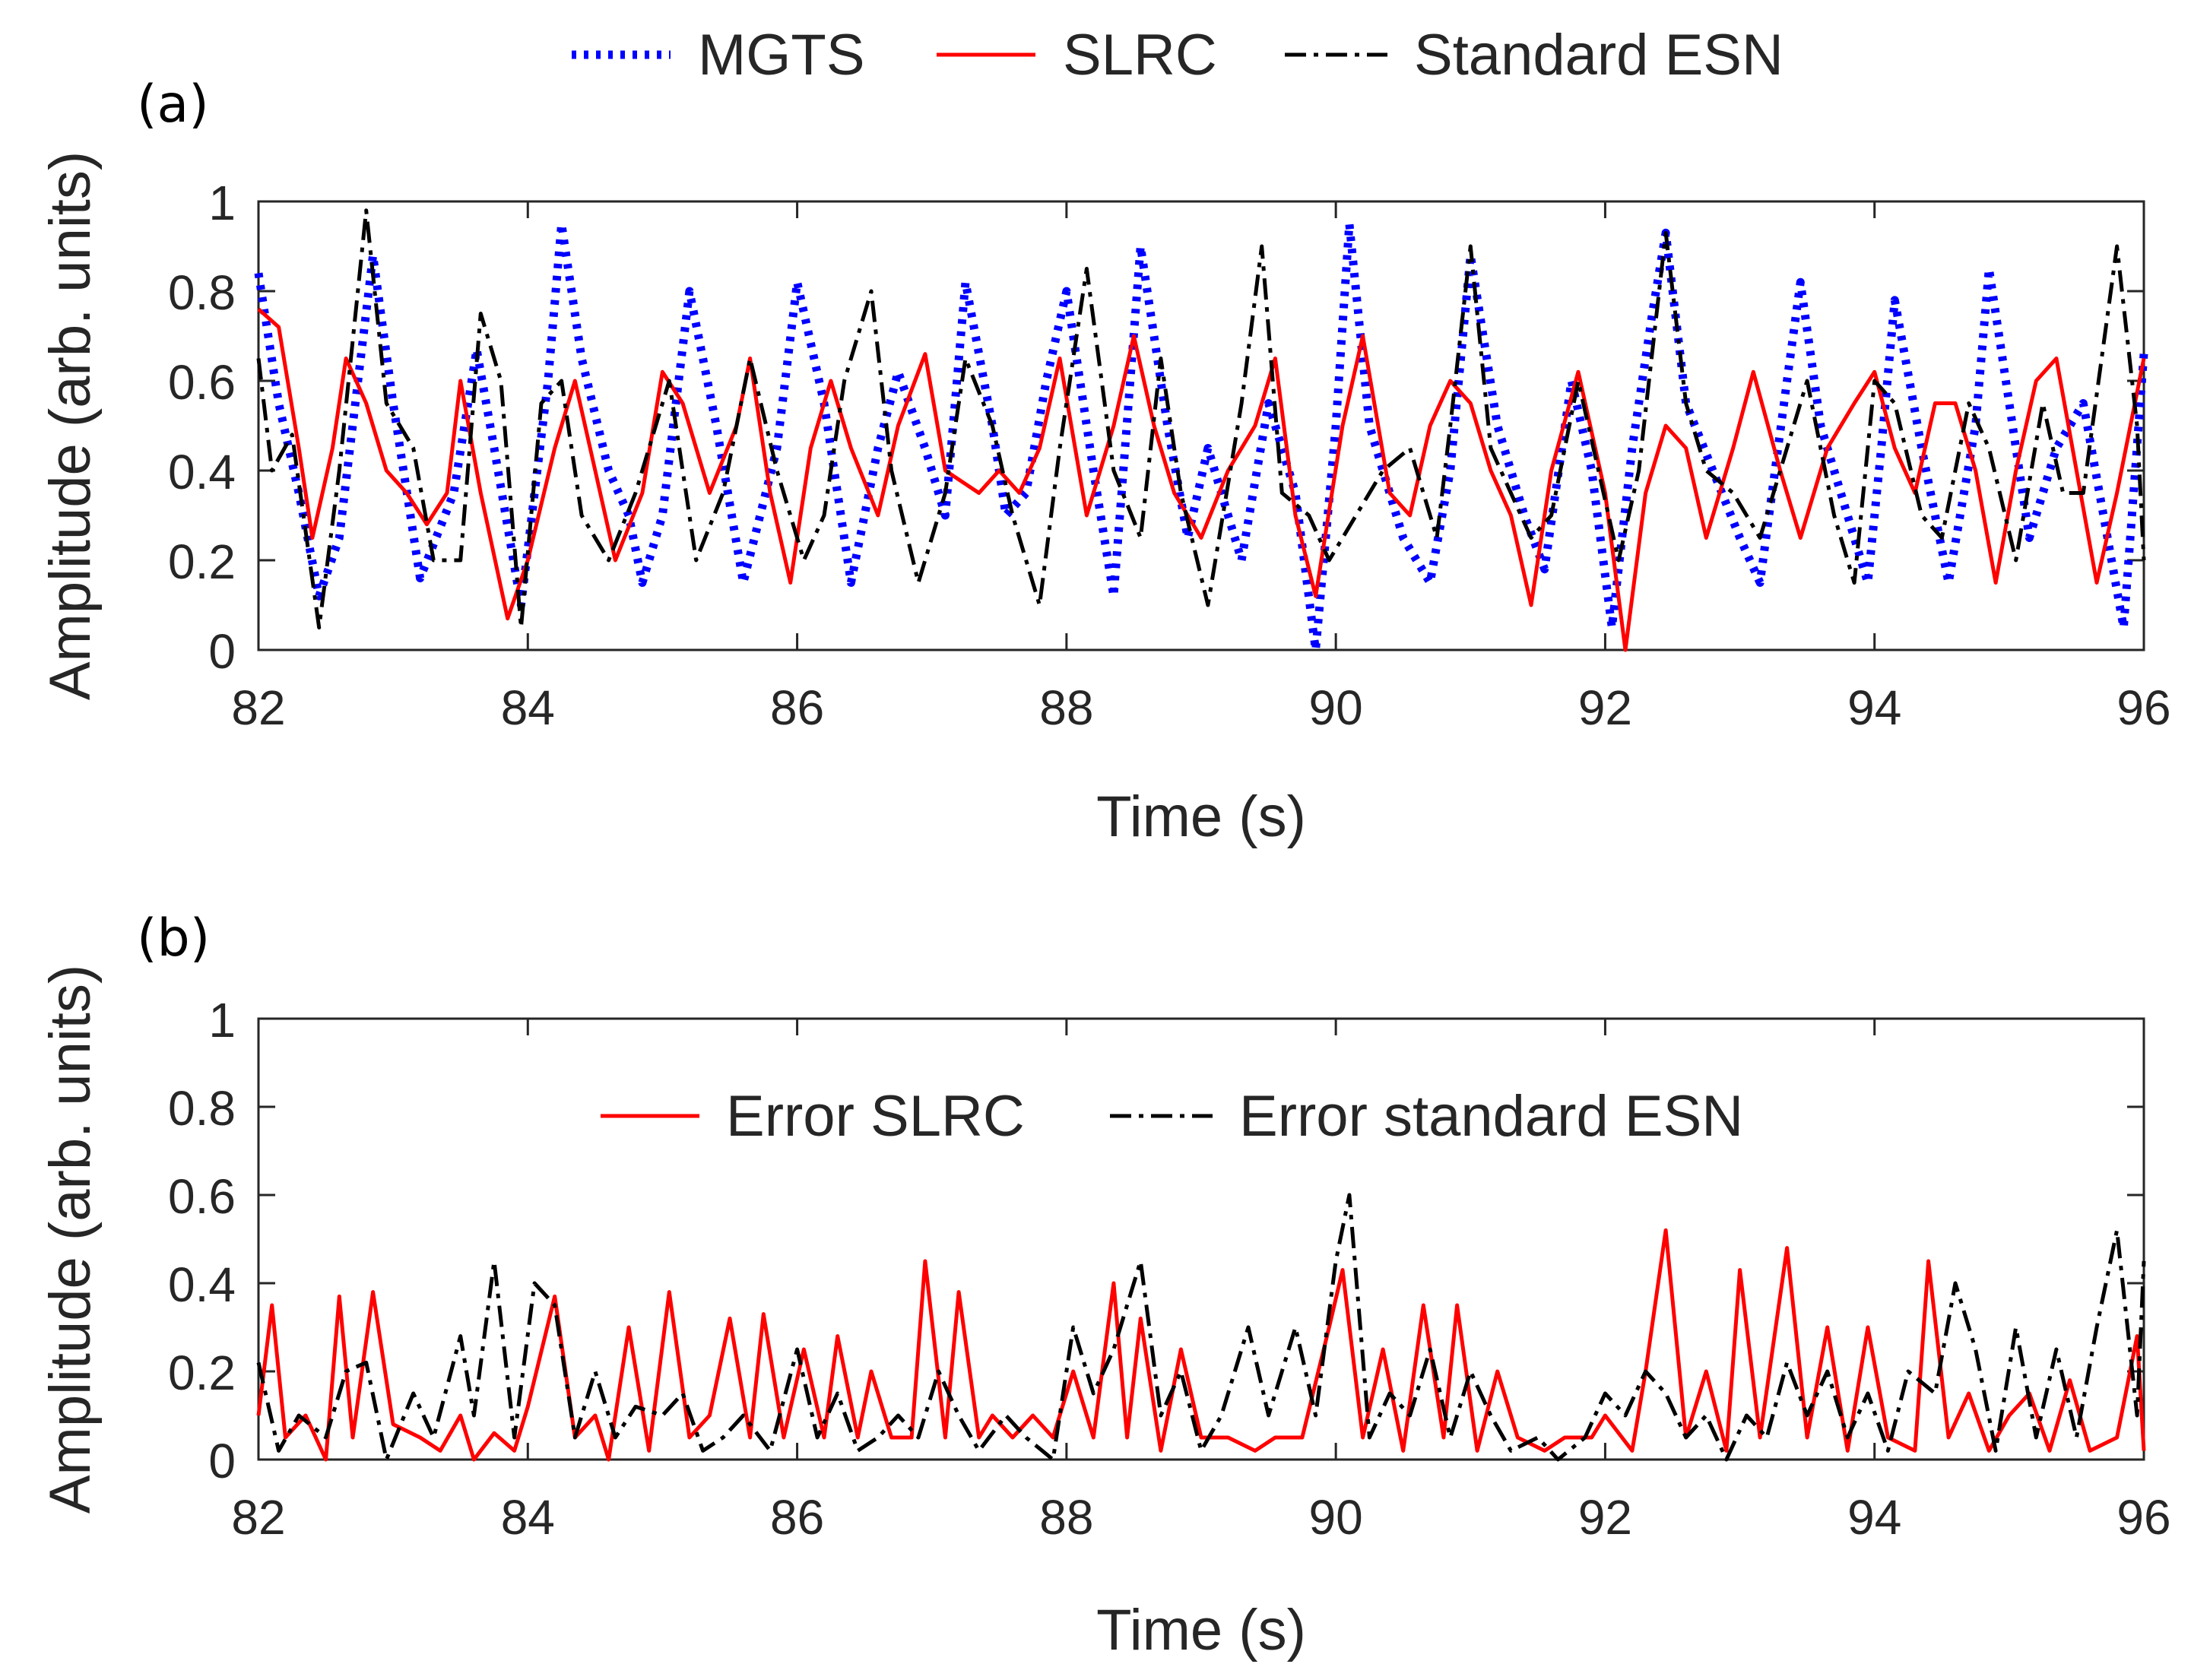 The height and width of the screenshot is (1680, 2210). I want to click on y-axis-label-b: Amplitude (arb. units), so click(70, 1239).